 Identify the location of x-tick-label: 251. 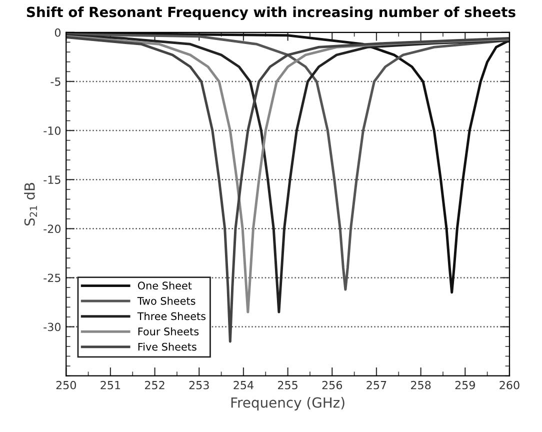
(110, 385).